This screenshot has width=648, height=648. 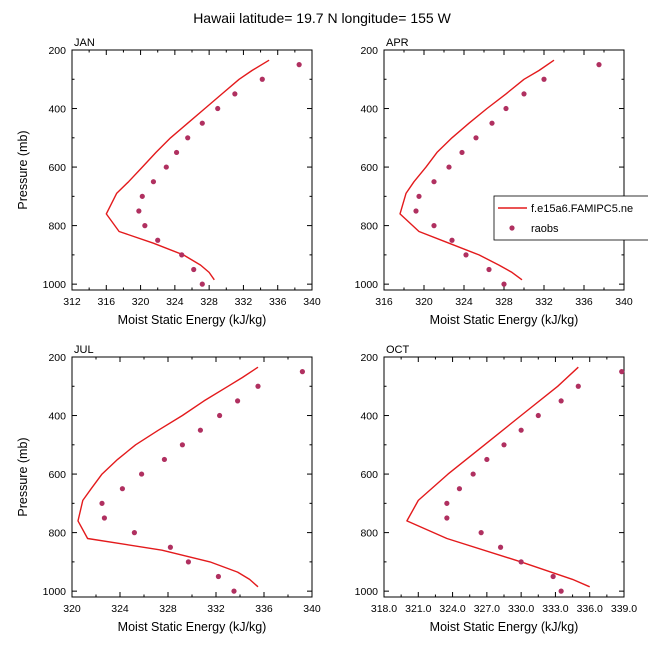 What do you see at coordinates (278, 302) in the screenshot?
I see `x-tick-label: 336` at bounding box center [278, 302].